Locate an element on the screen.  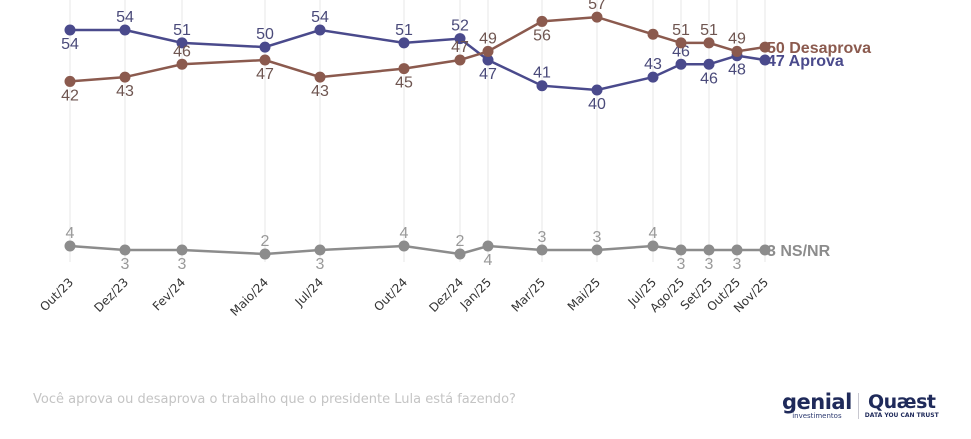
x-tick-label: Jul/24 is located at coordinates (309, 292).